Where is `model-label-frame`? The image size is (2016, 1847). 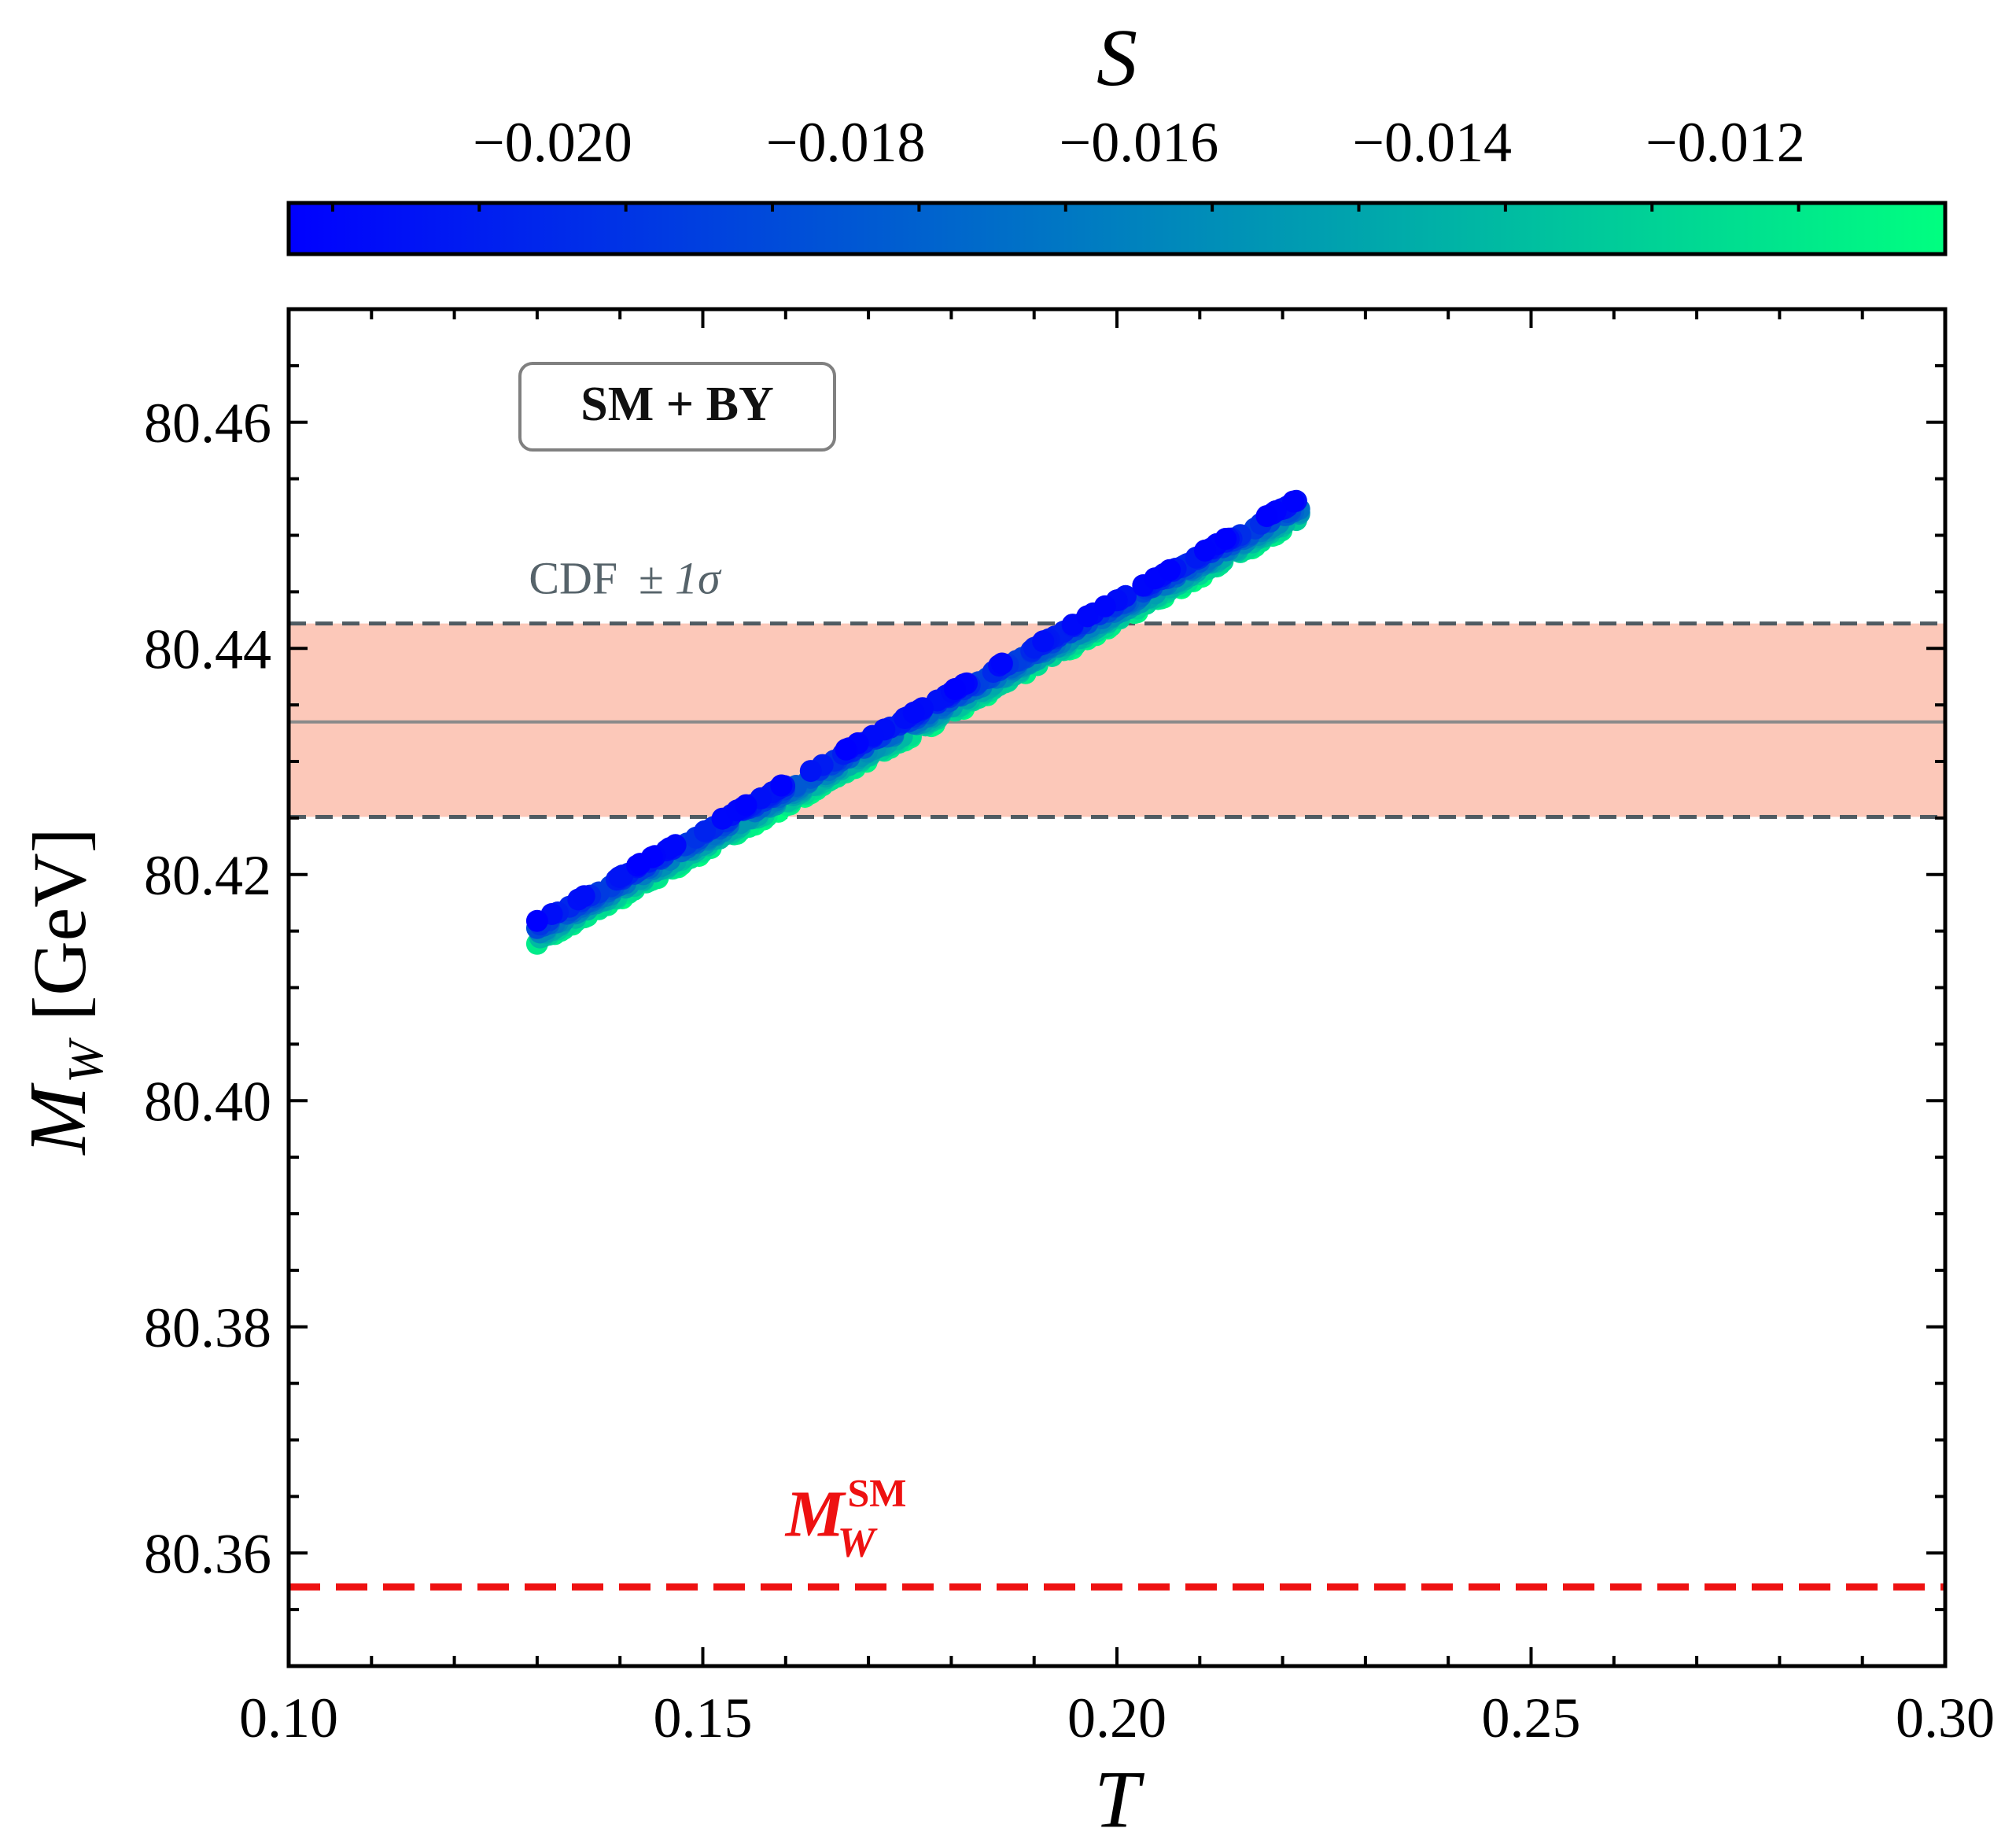
model-label-frame is located at coordinates (677, 407).